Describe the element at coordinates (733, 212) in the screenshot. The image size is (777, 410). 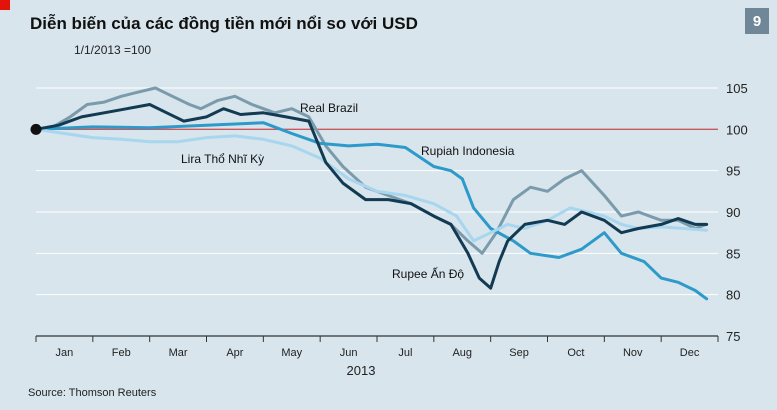
I see `y-tick-label: 90` at that location.